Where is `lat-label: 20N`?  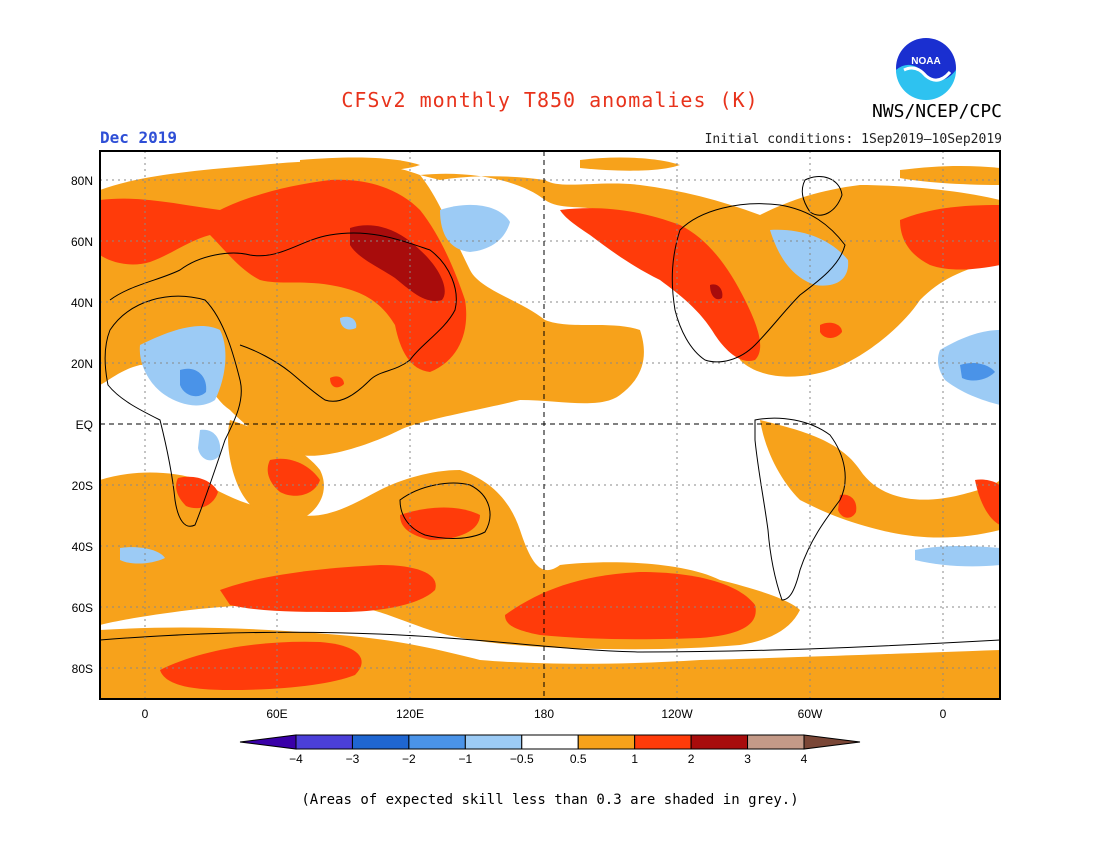 lat-label: 20N is located at coordinates (82, 364).